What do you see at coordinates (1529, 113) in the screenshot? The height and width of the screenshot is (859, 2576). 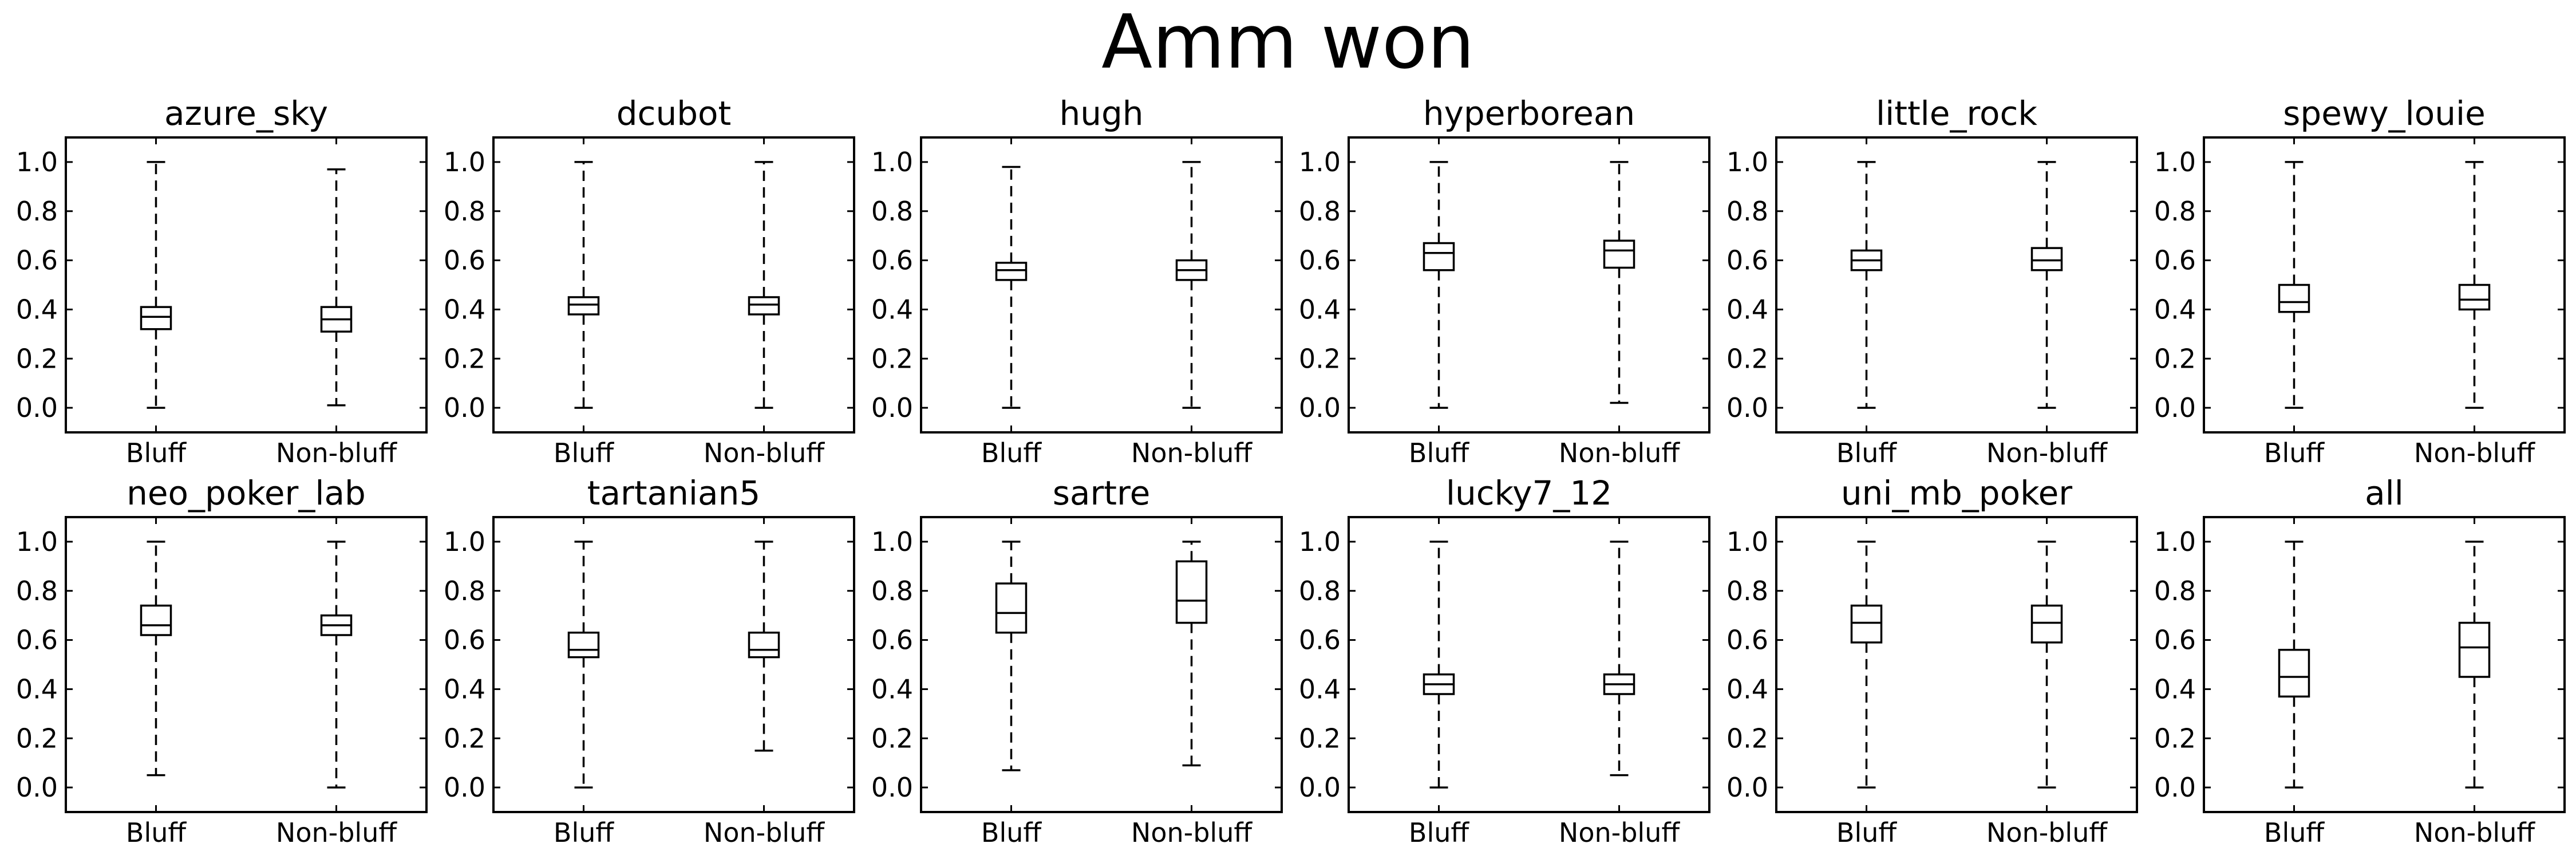 I see `panel-title: hyperborean` at bounding box center [1529, 113].